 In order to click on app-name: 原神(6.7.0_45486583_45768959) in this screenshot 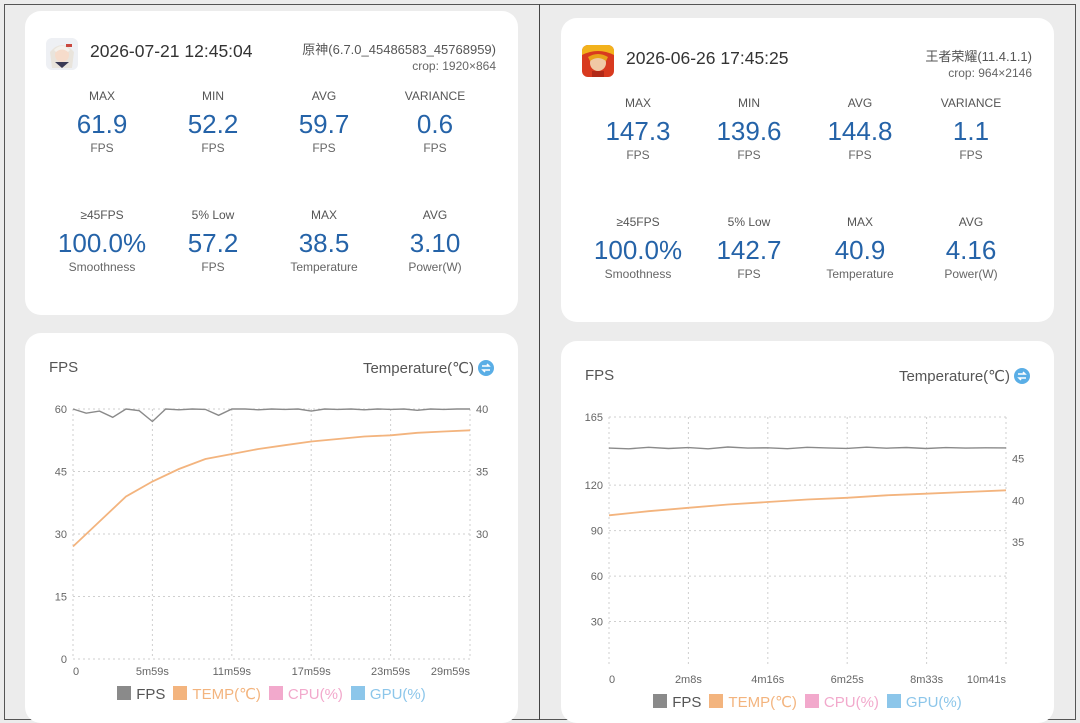, I will do `click(399, 49)`.